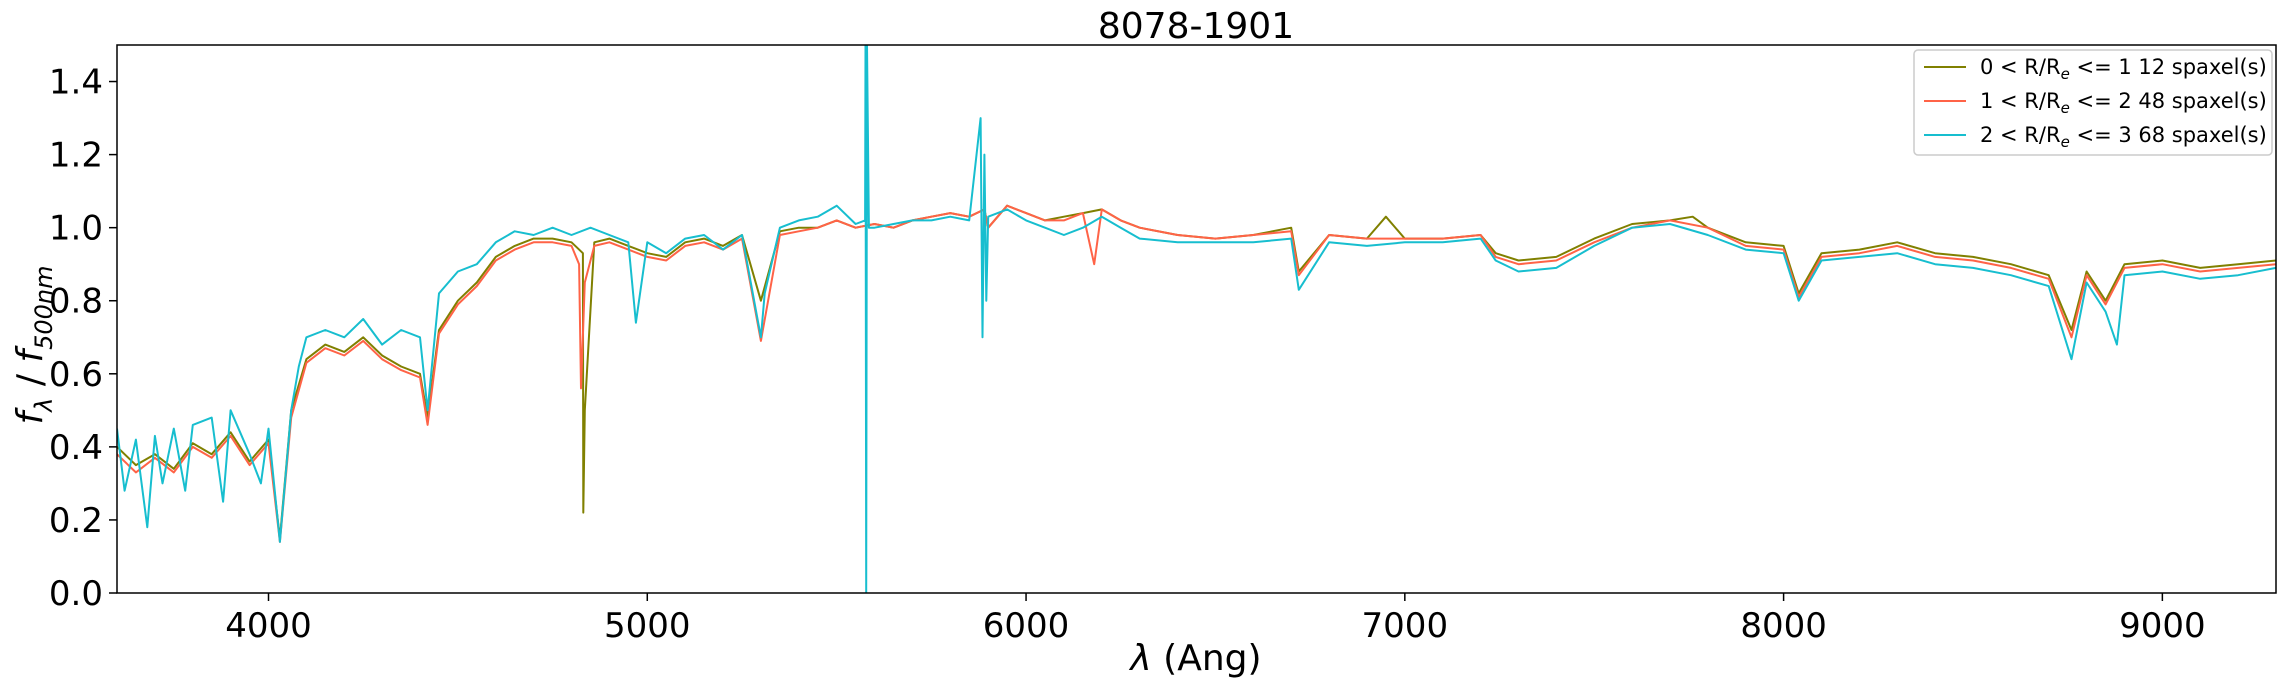 This screenshot has width=2290, height=690. I want to click on legend-box, so click(2093, 102).